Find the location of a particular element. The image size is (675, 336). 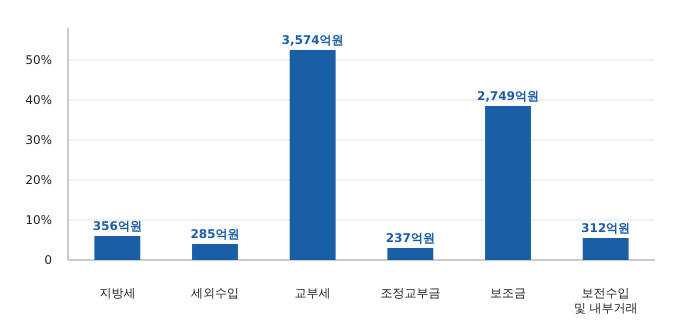

x-tick-label: 세외수입 is located at coordinates (214, 293).